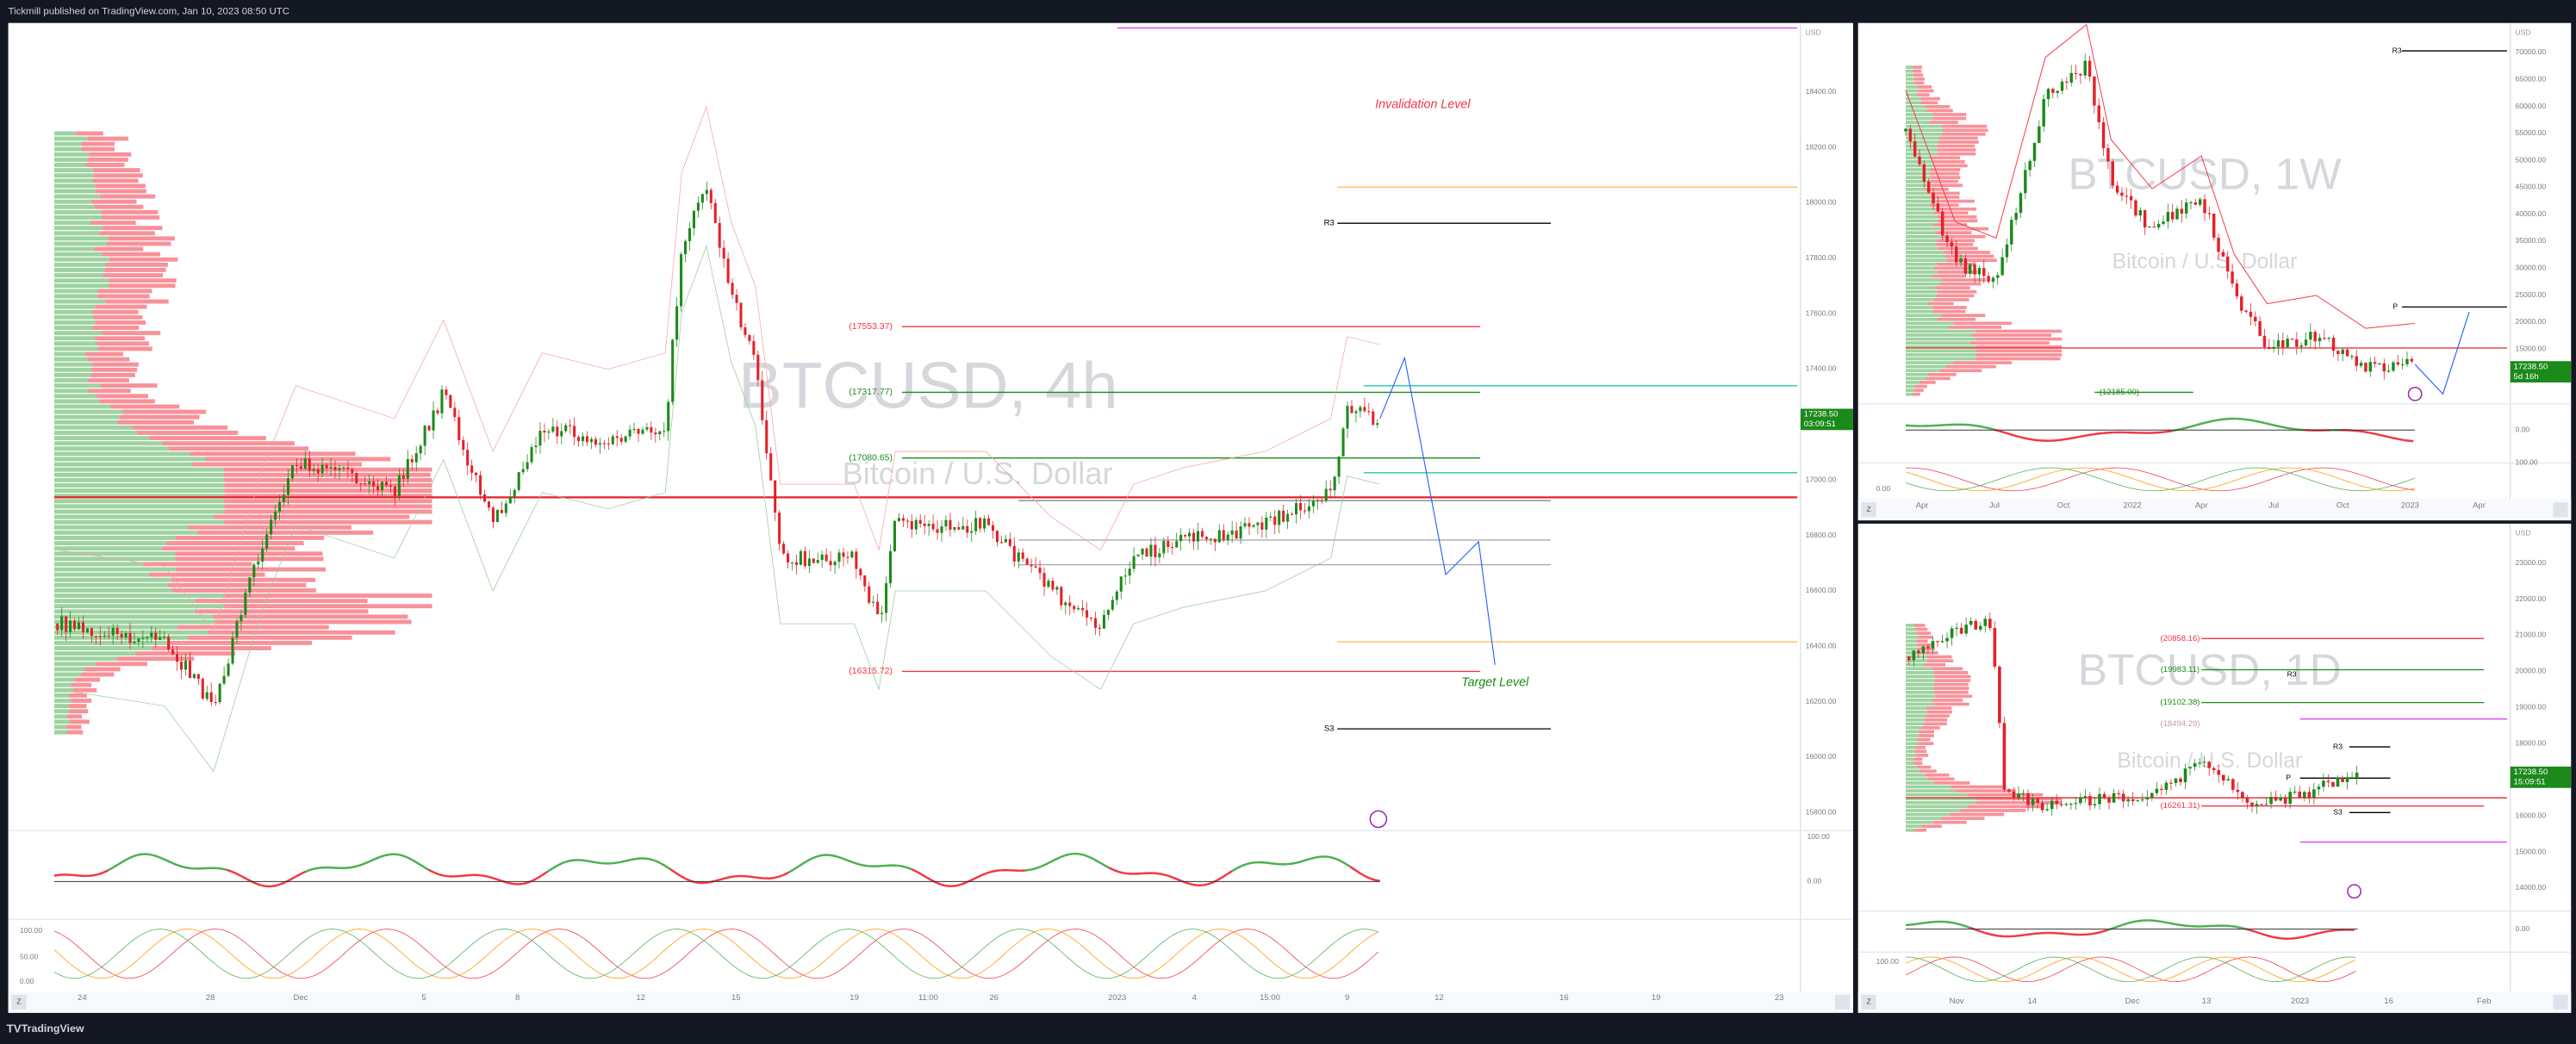 This screenshot has height=1044, width=2576. I want to click on price-tick-label: 16400.00, so click(1822, 646).